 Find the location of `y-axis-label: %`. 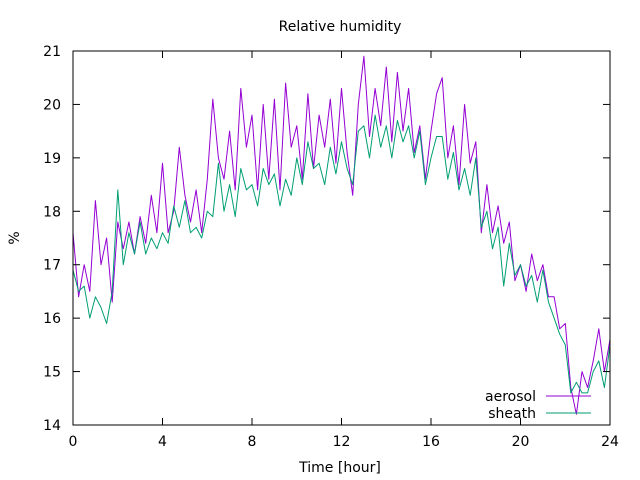

y-axis-label: % is located at coordinates (15, 237).